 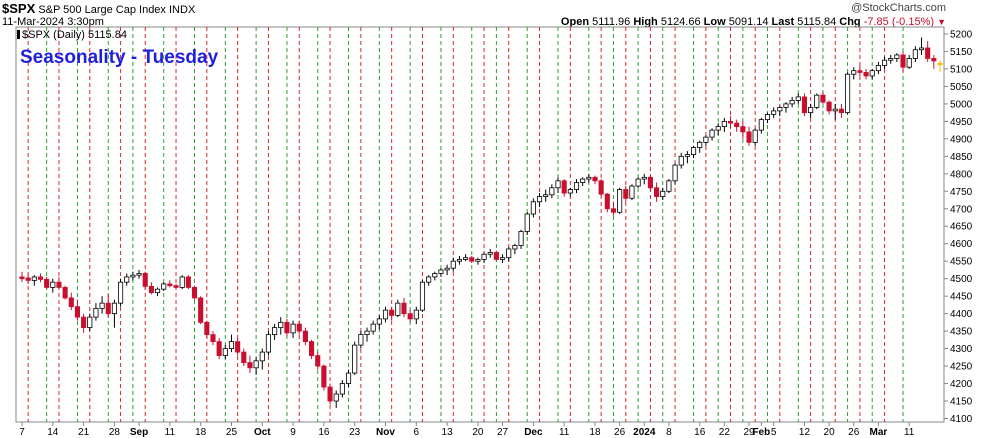 I want to click on legend-text: $SPX (Daily) 5115.84, so click(x=74, y=35).